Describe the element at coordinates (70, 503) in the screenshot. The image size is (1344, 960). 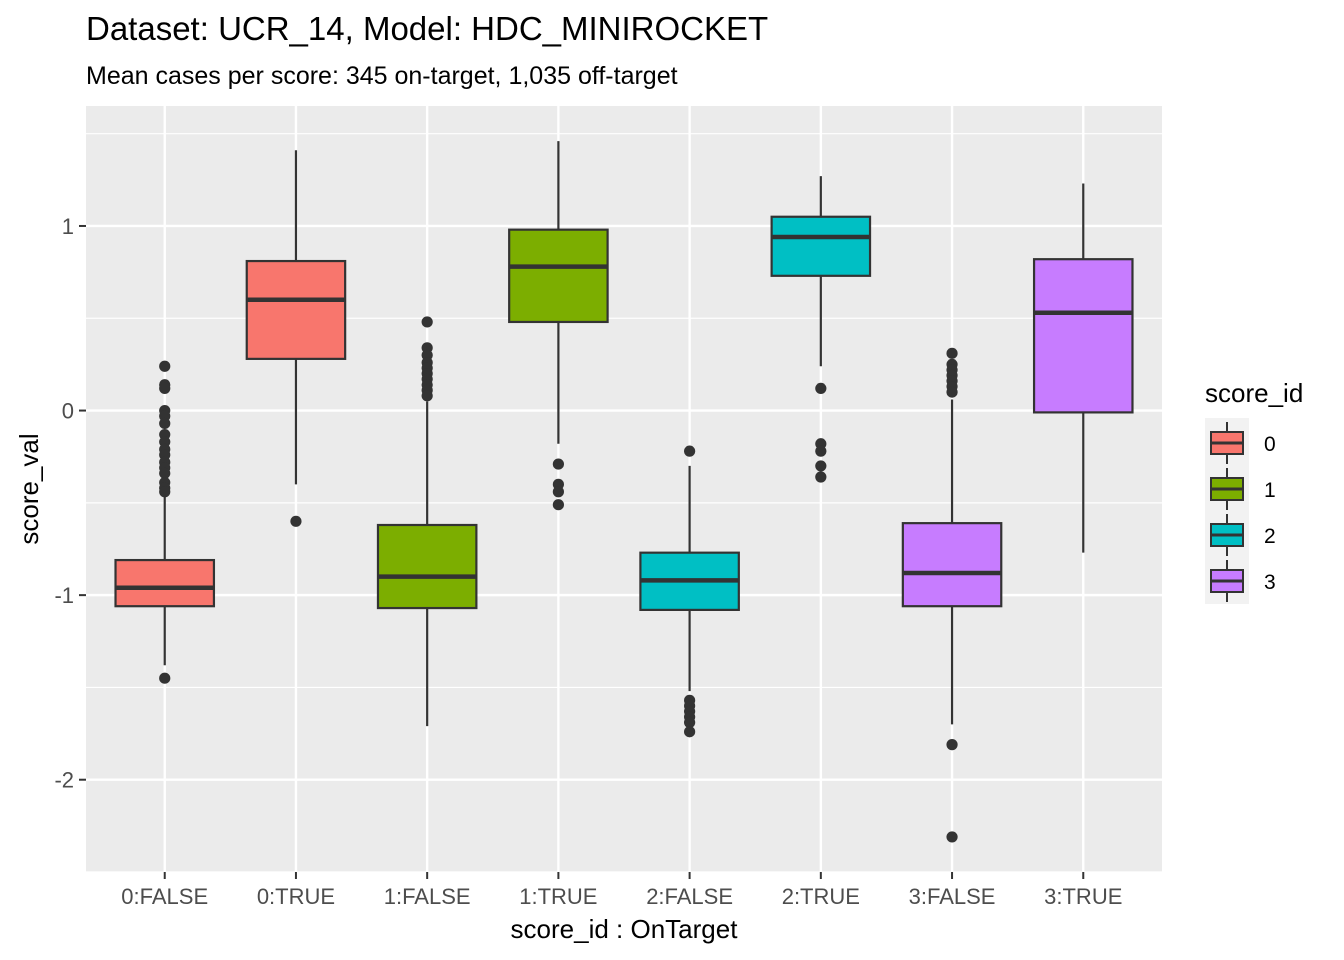
I see `y-axis-ticks: -2 -1 0 1` at that location.